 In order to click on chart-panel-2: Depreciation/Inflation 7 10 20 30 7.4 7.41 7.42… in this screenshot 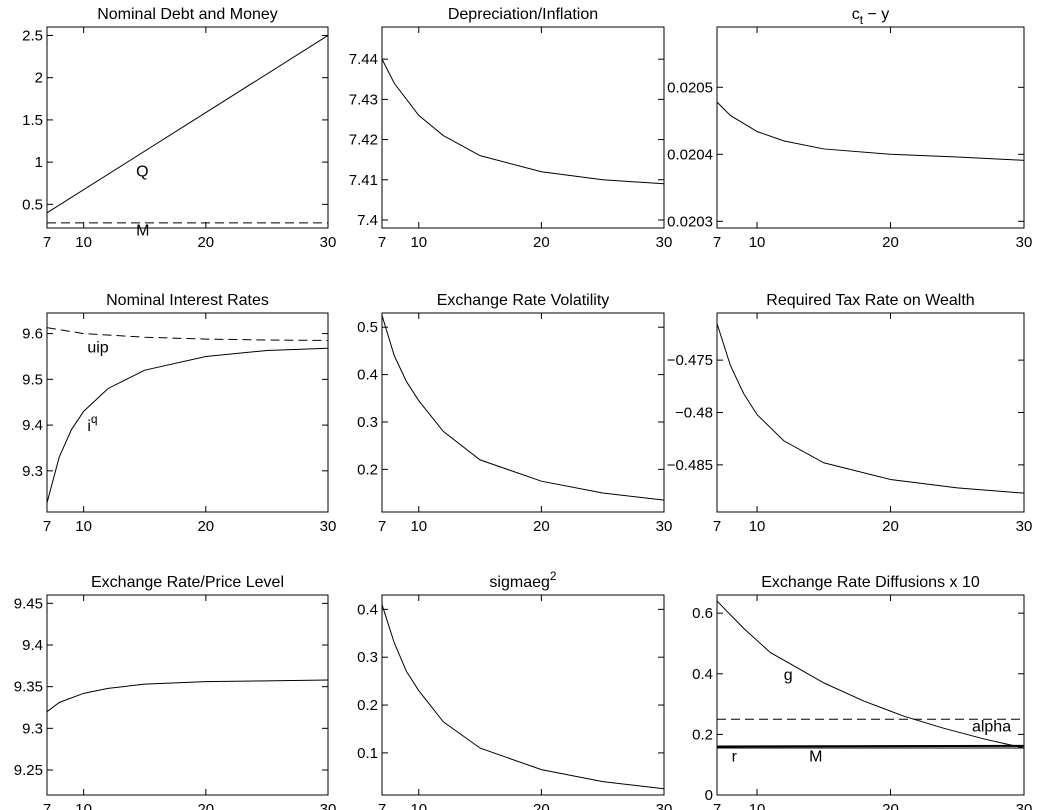, I will do `click(511, 128)`.